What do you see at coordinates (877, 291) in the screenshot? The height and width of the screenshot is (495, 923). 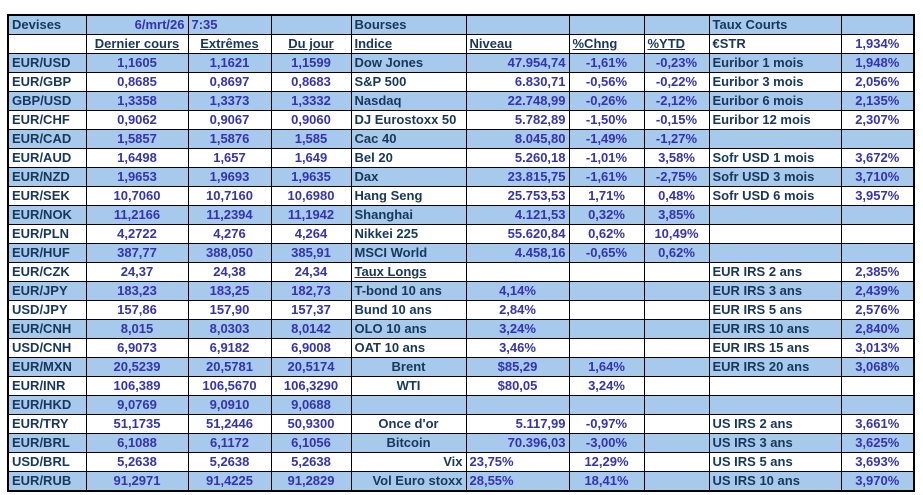 I see `rate-value-cell: 2,439%` at bounding box center [877, 291].